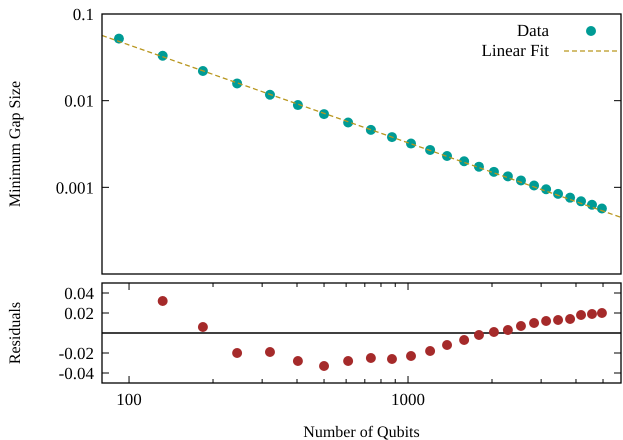 The width and height of the screenshot is (623, 440). I want to click on y-axis-title: Minimum Gap Size, so click(15, 144).